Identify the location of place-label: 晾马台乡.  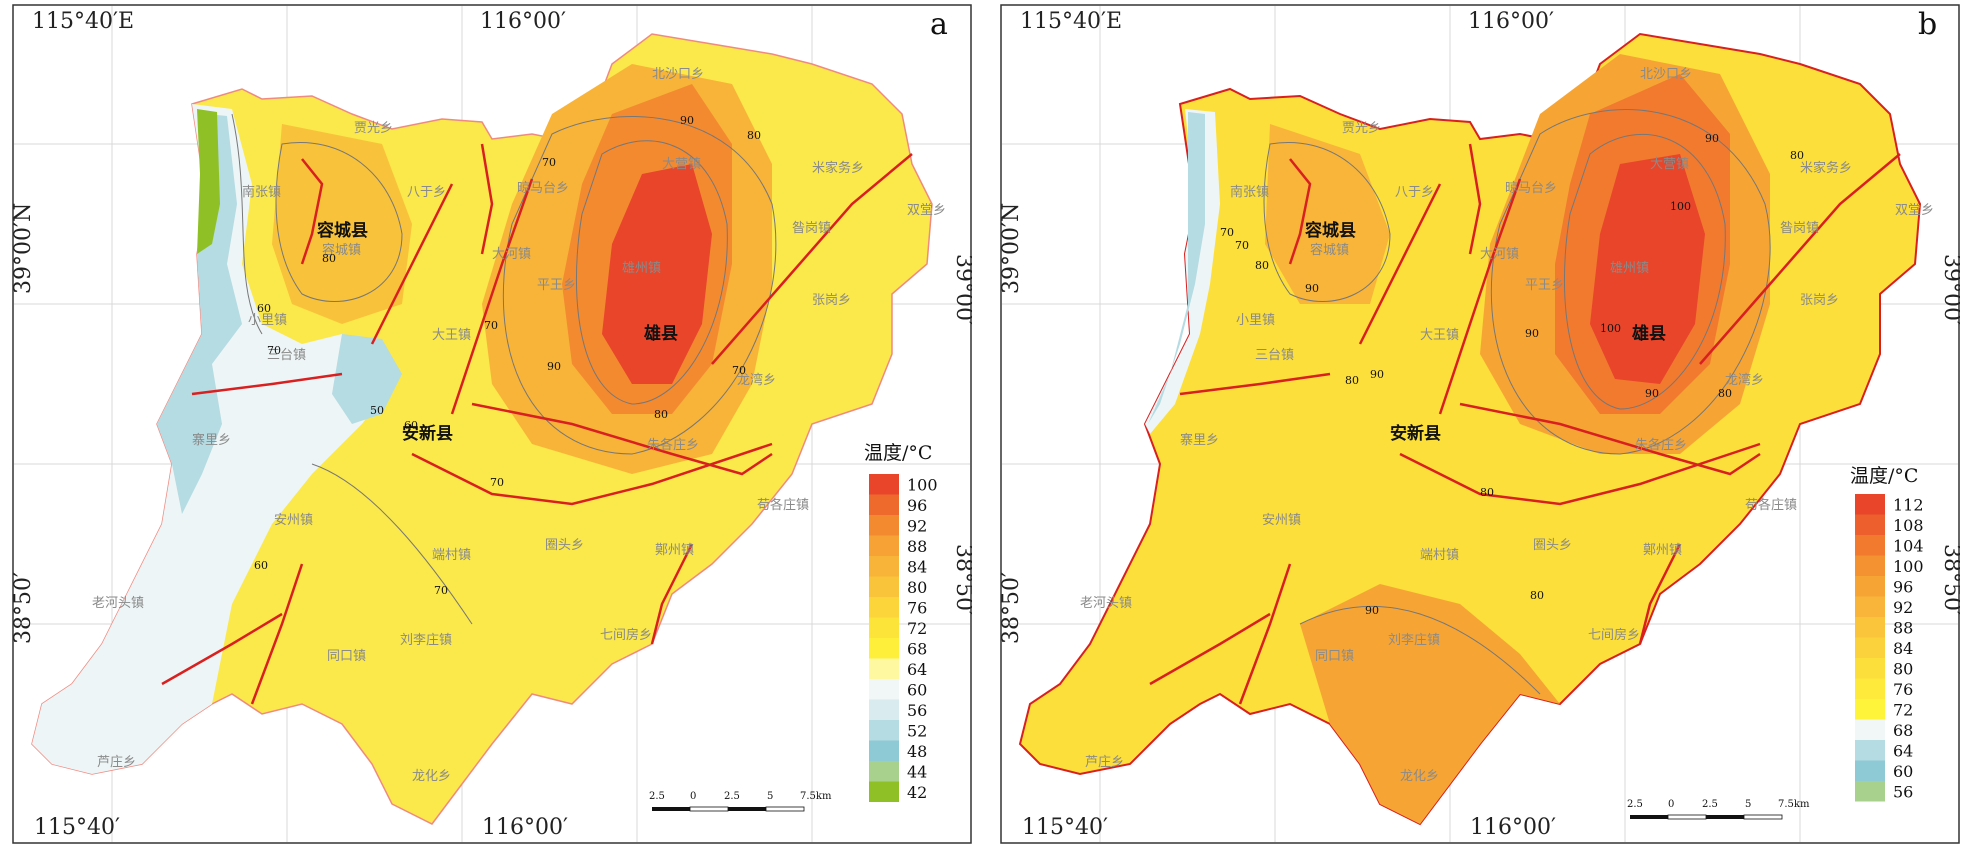
(1531, 188).